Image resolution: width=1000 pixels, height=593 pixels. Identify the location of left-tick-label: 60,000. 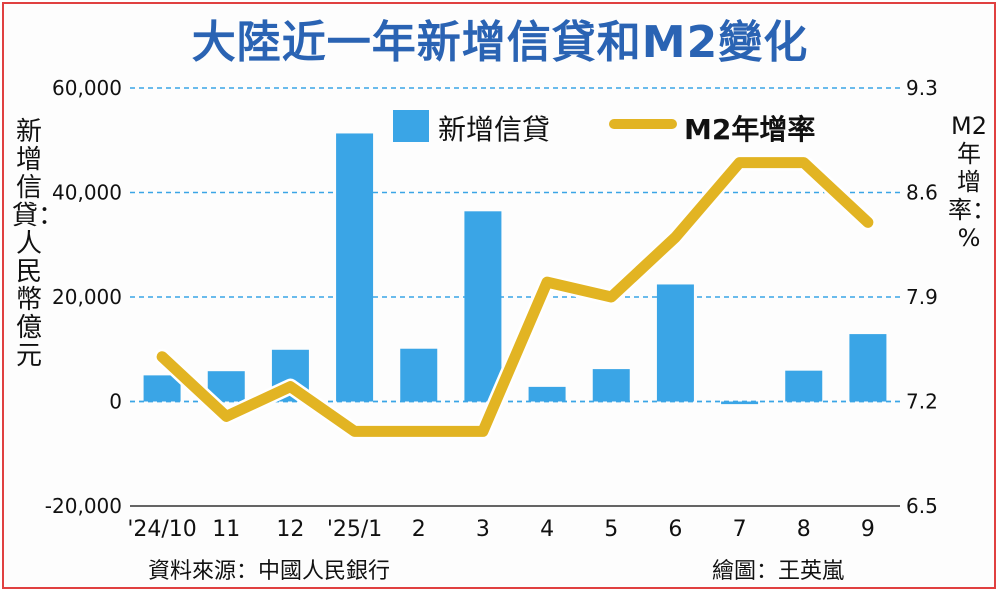
(87, 88).